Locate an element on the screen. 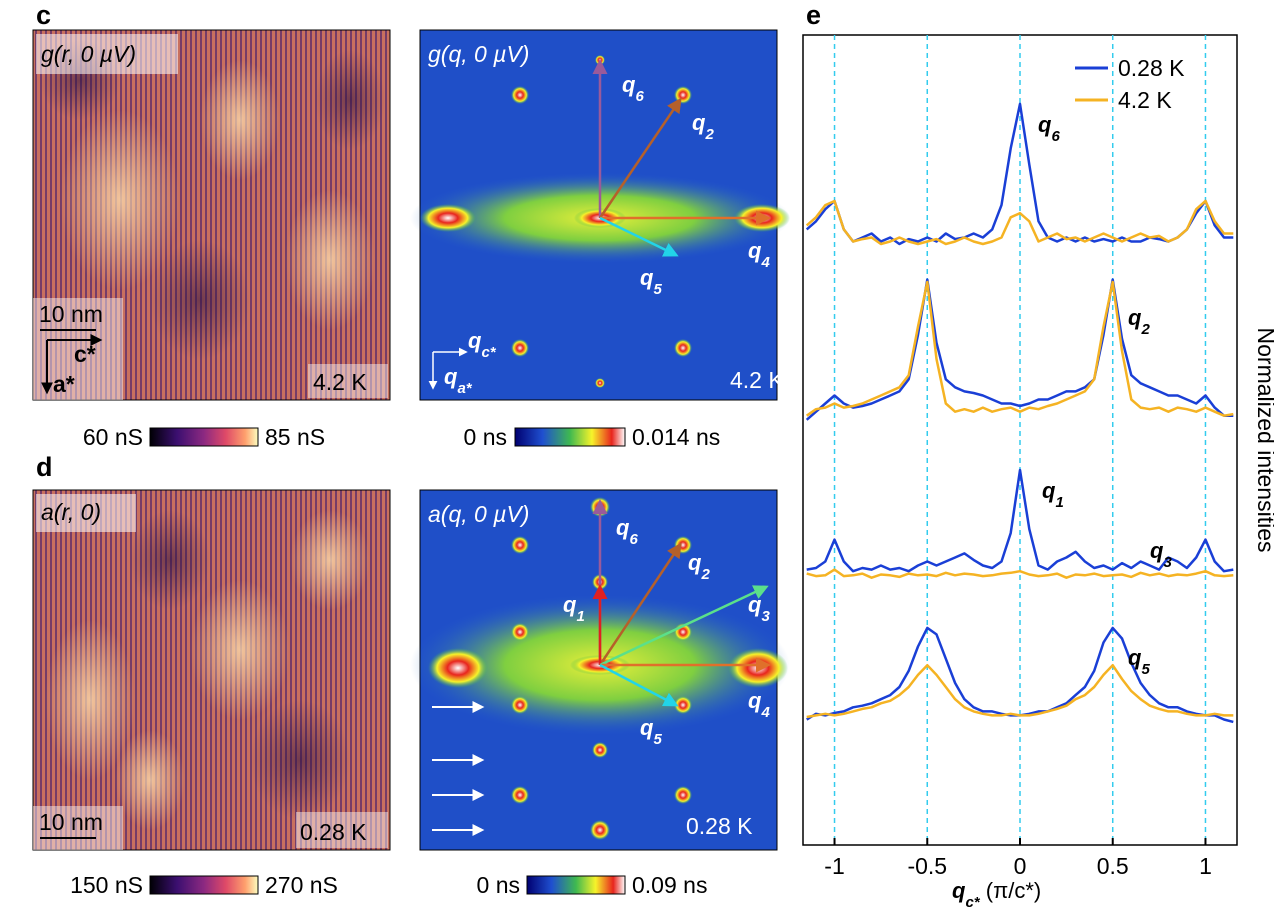  colorbar-max: 0.09 ns is located at coordinates (669, 885).